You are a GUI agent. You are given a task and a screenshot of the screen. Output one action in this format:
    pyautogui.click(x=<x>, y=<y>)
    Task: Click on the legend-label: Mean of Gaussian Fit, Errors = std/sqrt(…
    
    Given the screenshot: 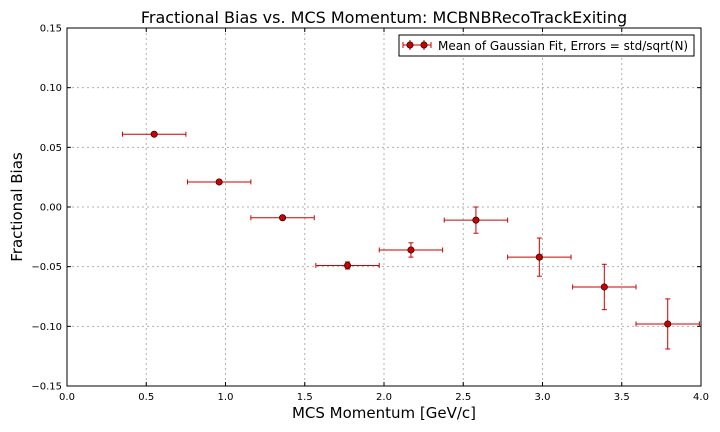 What is the action you would take?
    pyautogui.click(x=563, y=46)
    